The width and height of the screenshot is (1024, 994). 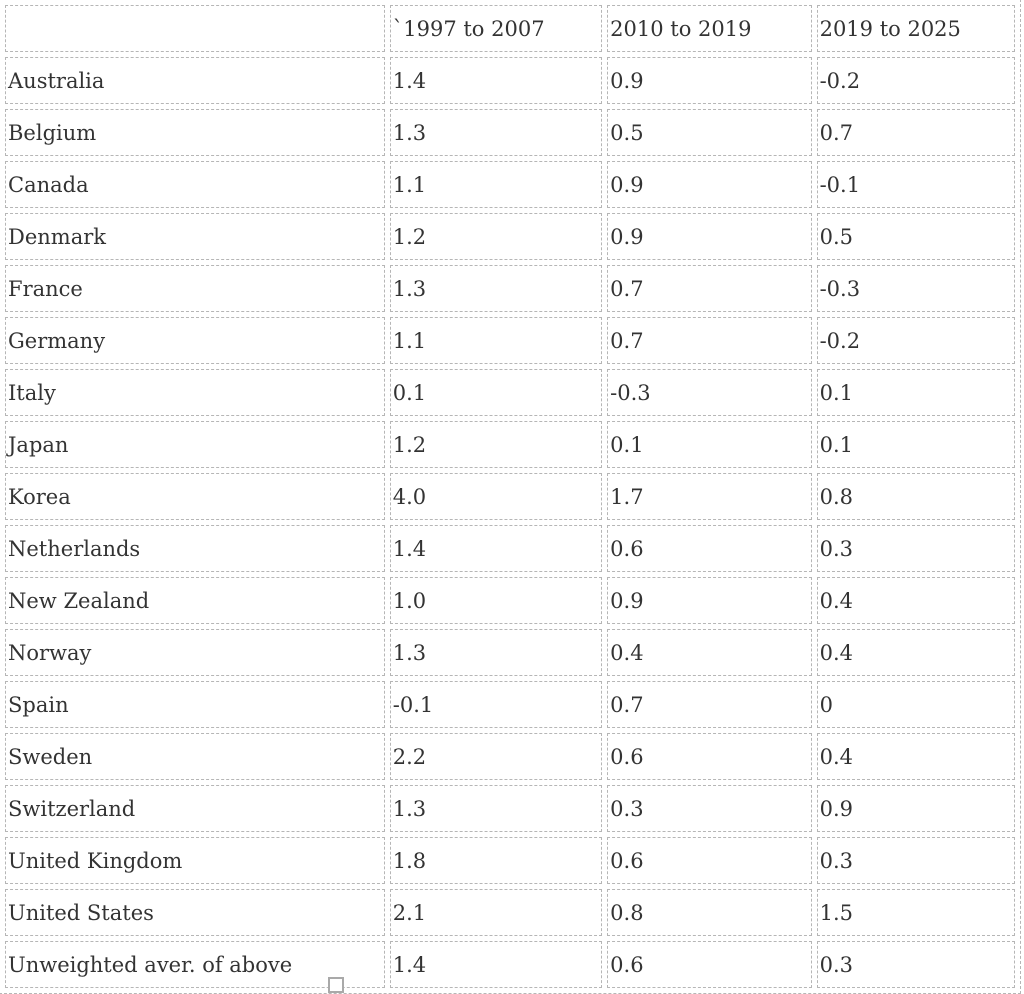 I want to click on cell-value: 2.2, so click(x=496, y=756).